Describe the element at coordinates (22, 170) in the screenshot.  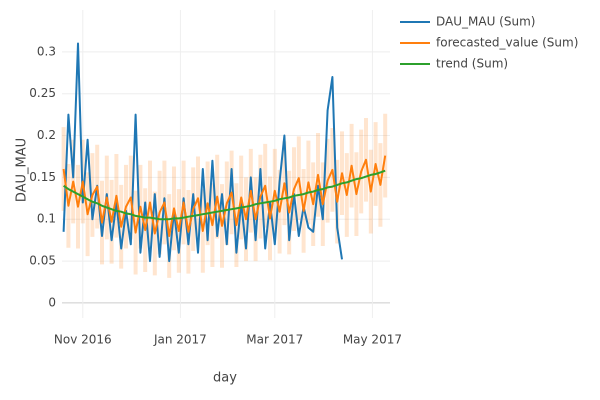
I see `y-axis-label: DAU_MAU` at that location.